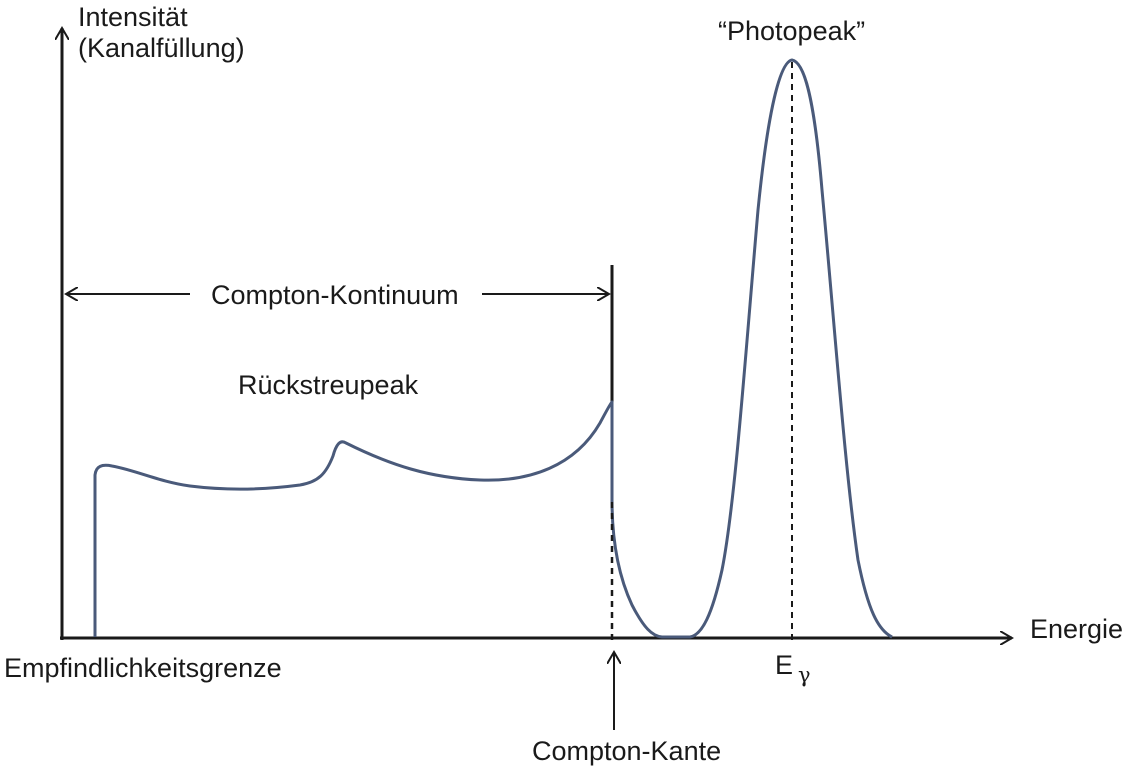 The image size is (1131, 777). What do you see at coordinates (133, 17) in the screenshot?
I see `y-axis-label-line1: Intensität` at bounding box center [133, 17].